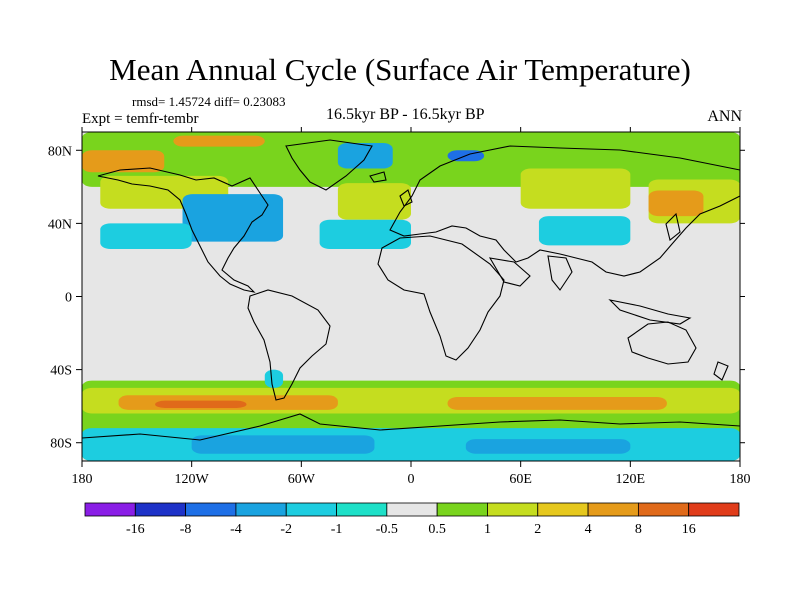 The image size is (800, 600). Describe the element at coordinates (412, 519) in the screenshot. I see `colorbar: -16 -8 -4 -2 -1 -0.5 0.5 1 2 4 8 16` at that location.